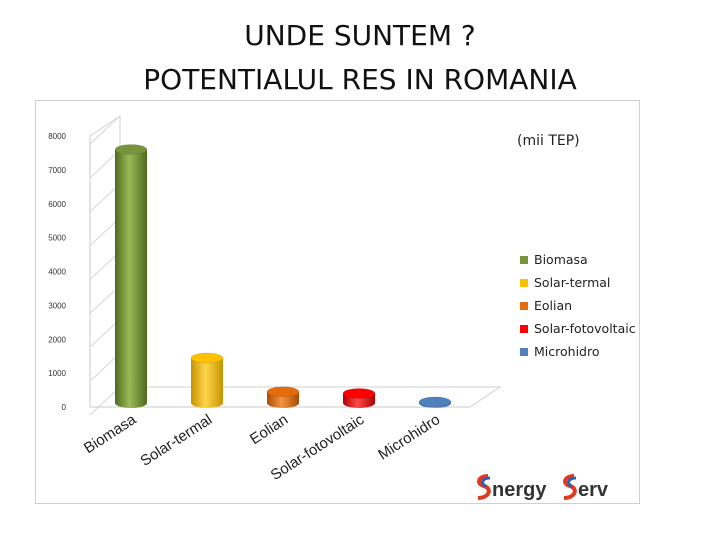 This screenshot has width=720, height=540. Describe the element at coordinates (519, 490) in the screenshot. I see `energyserv-logo-text: nergy` at that location.